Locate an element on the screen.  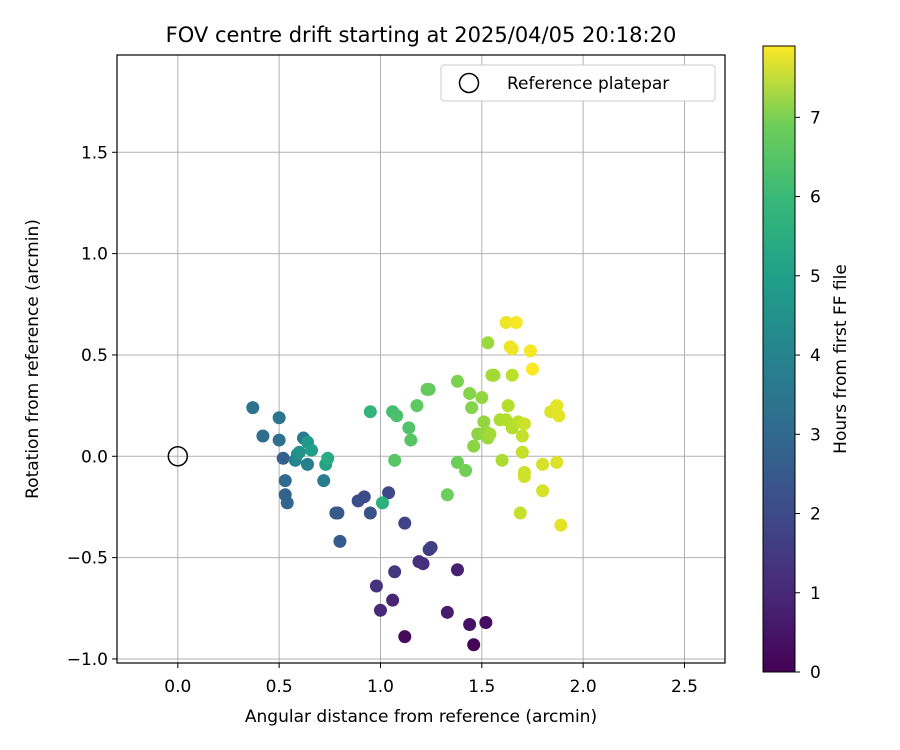
x-axis-ticks: 0.0 0.5 1.0 1.5 2.0 2.5 is located at coordinates (431, 680).